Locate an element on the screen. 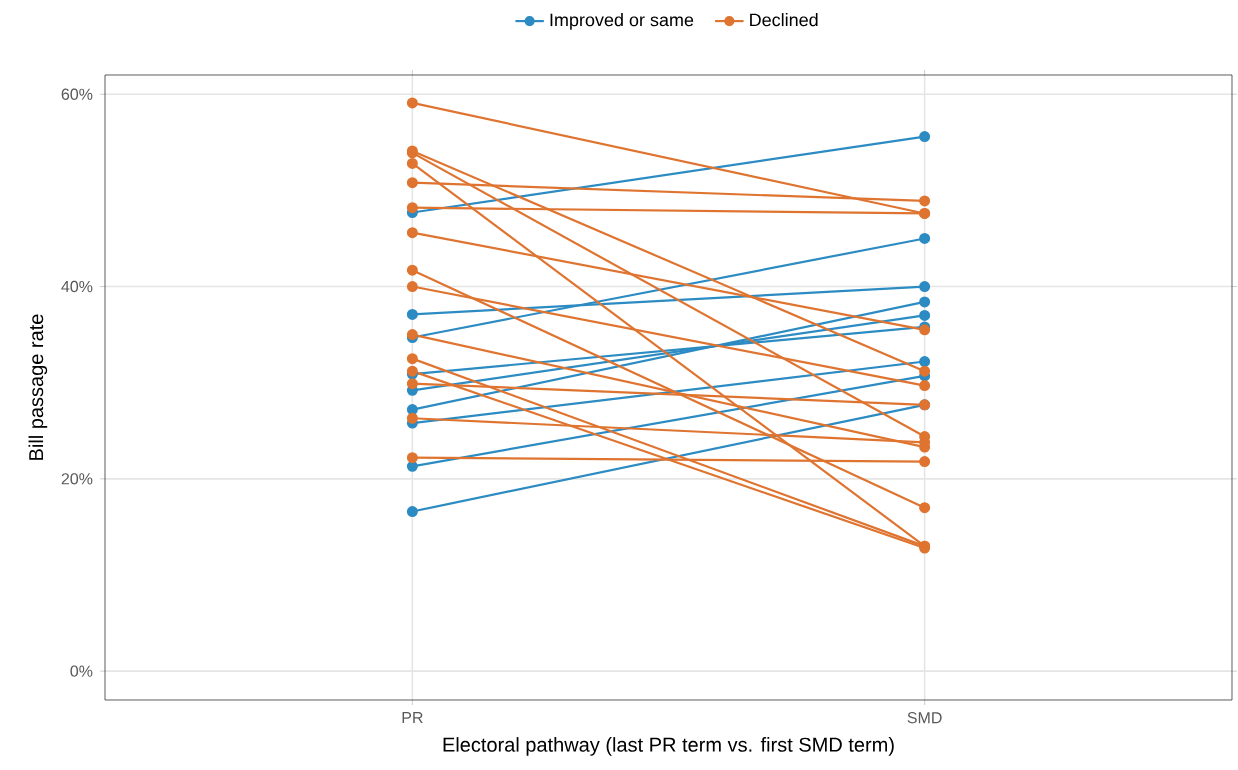 The image size is (1238, 770). legend-label: Declined is located at coordinates (784, 20).